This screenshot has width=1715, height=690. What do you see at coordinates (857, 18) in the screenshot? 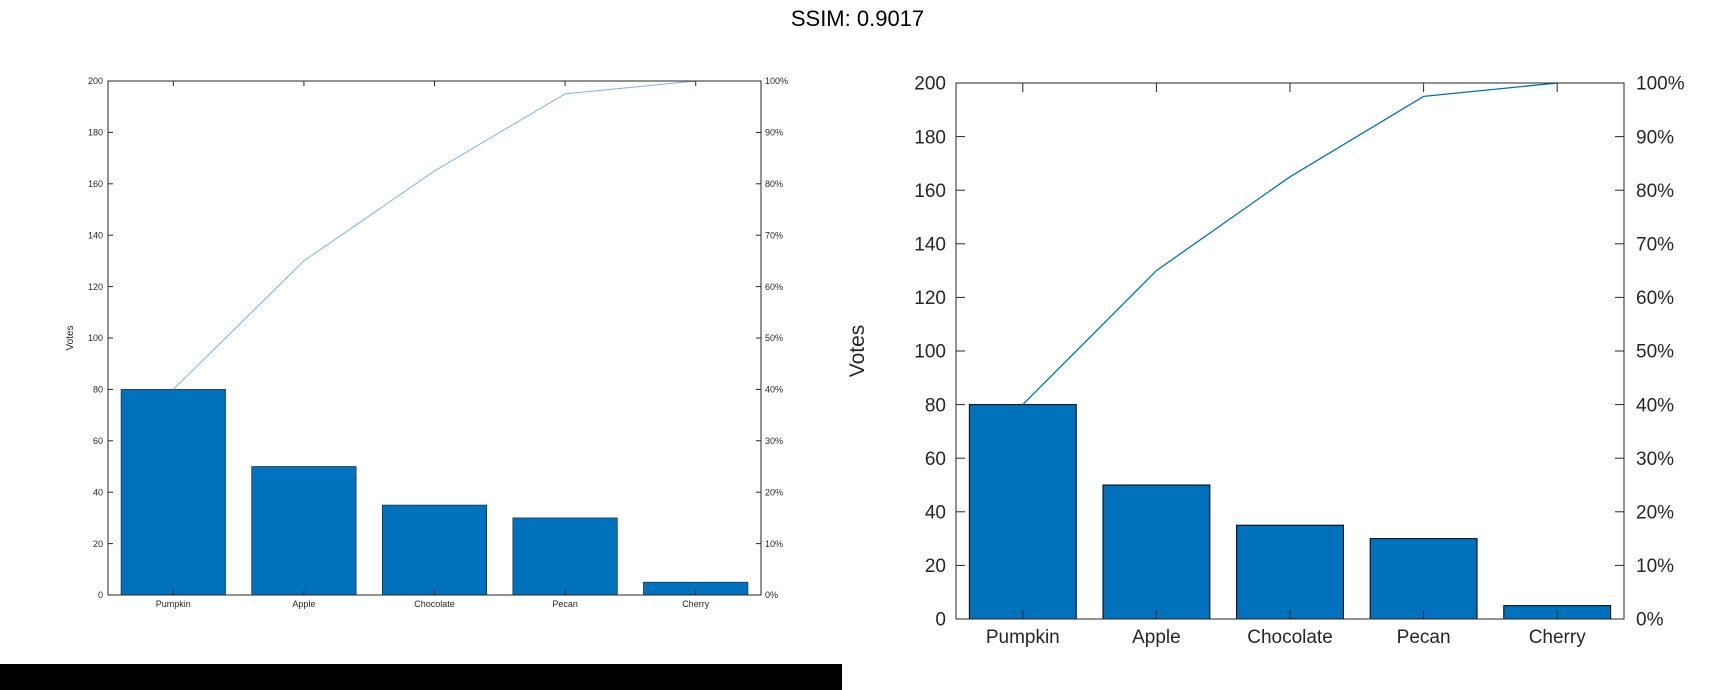
I see `figure-title: SSIM: 0.9017` at bounding box center [857, 18].